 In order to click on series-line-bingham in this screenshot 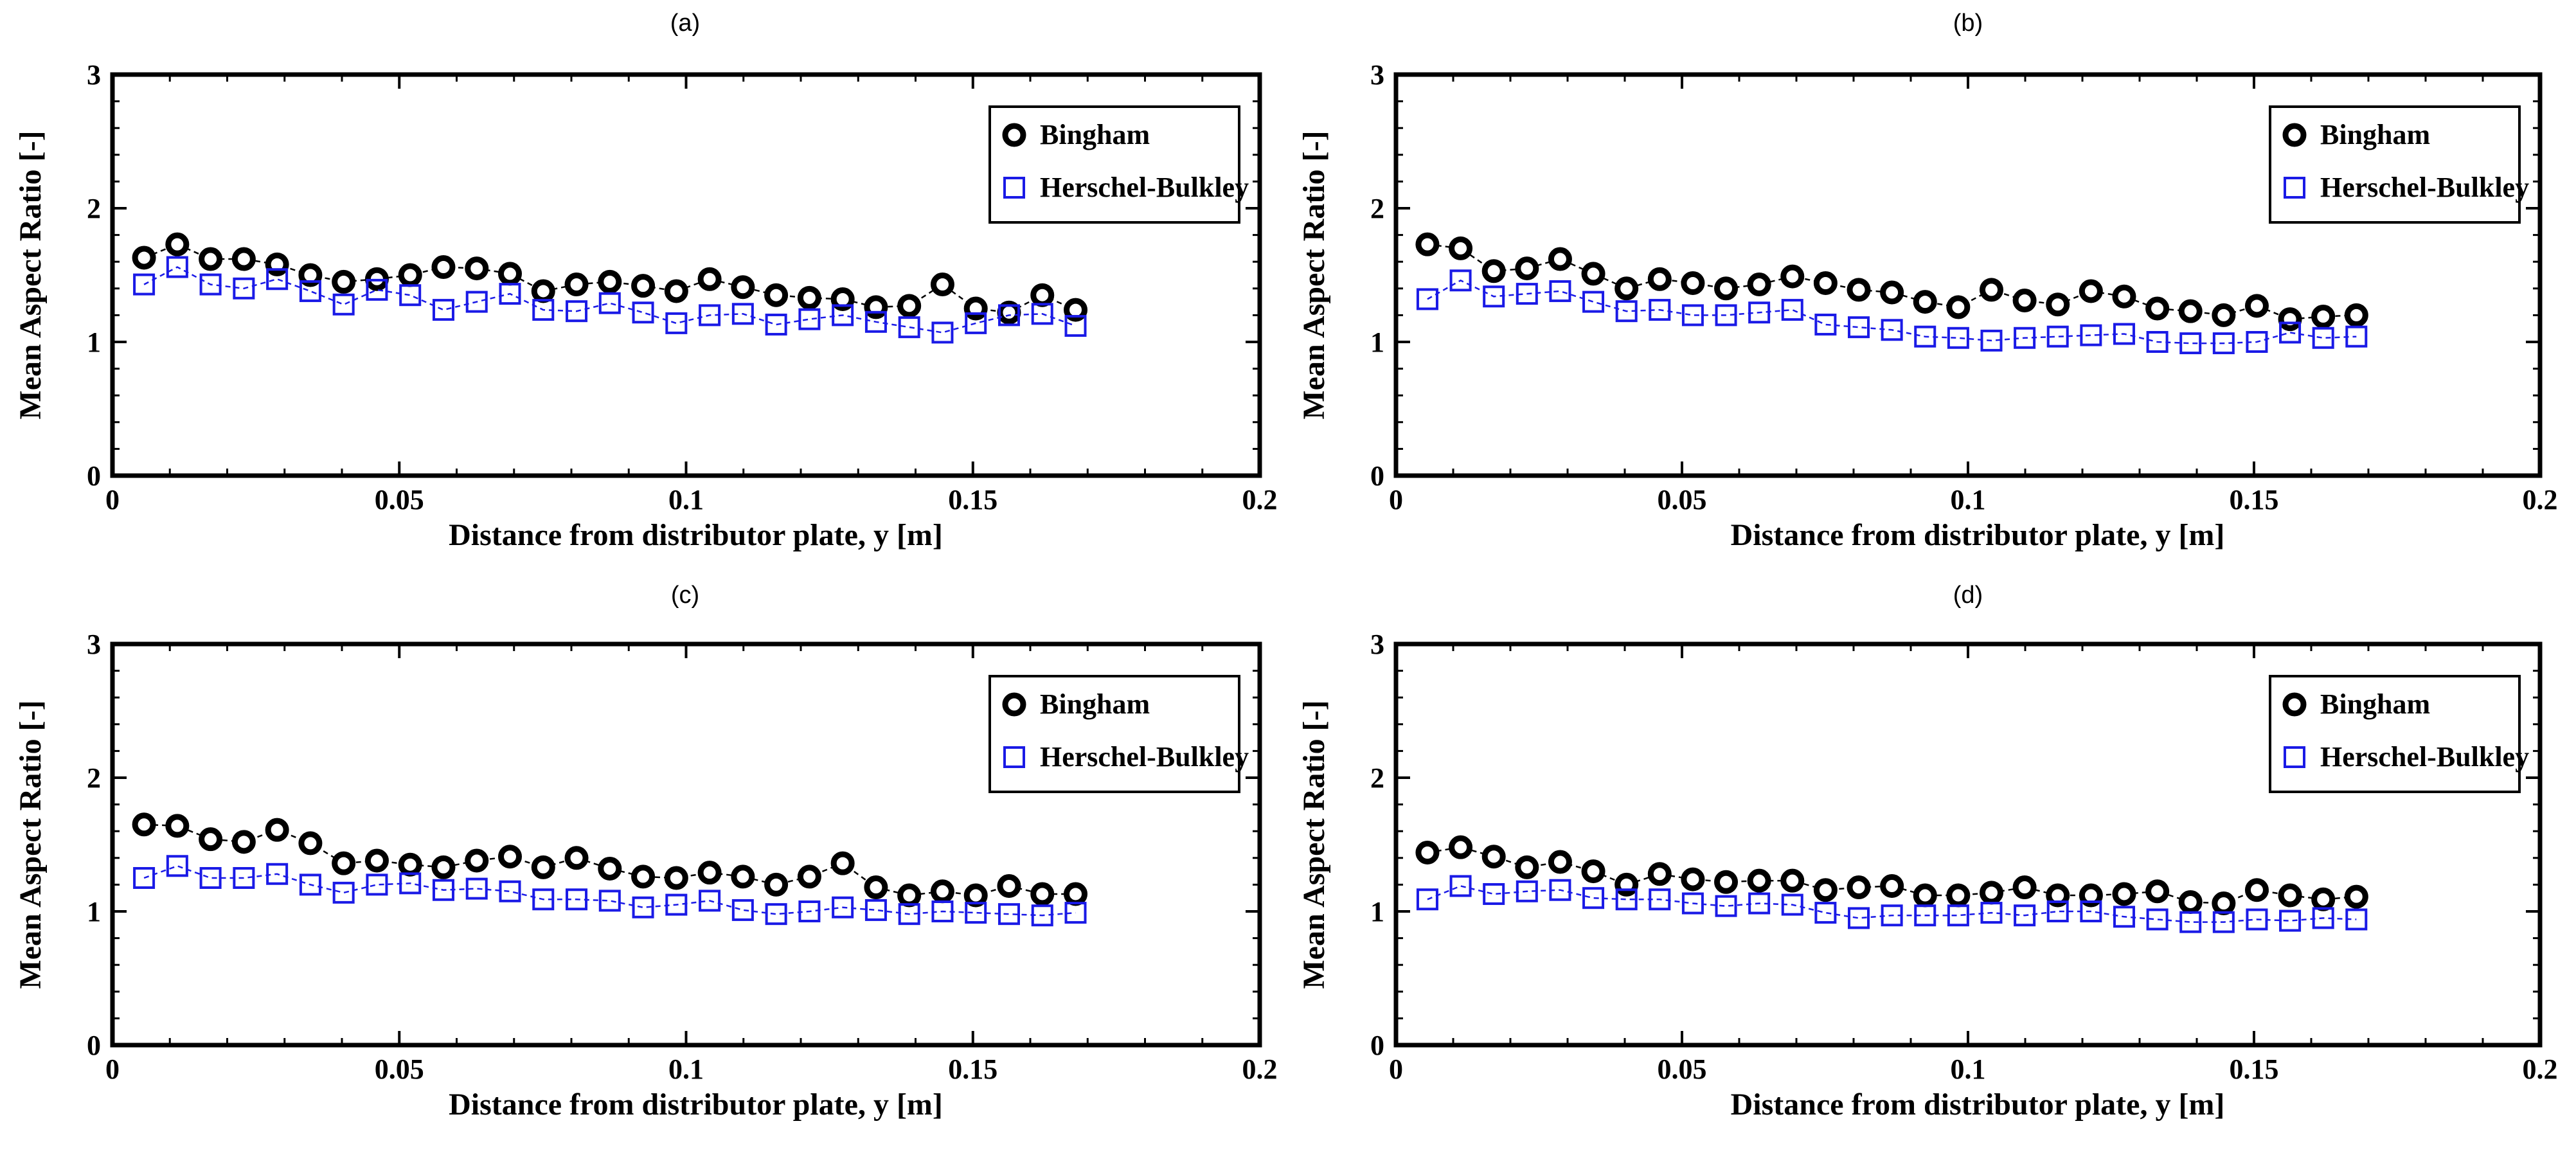, I will do `click(1892, 281)`.